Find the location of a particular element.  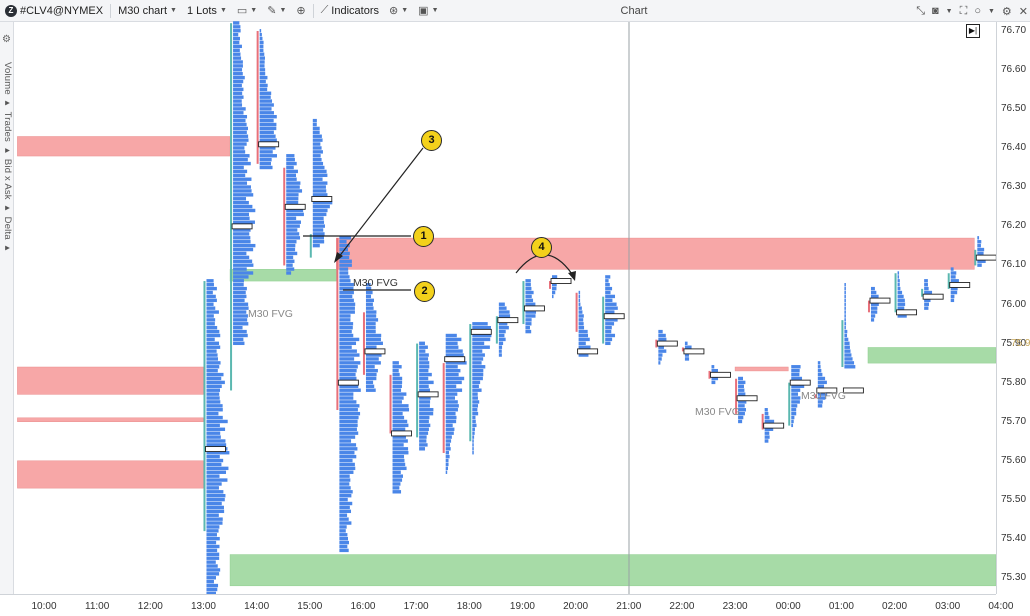

crosshair-button: ⊛ ▼ is located at coordinates (398, 11).